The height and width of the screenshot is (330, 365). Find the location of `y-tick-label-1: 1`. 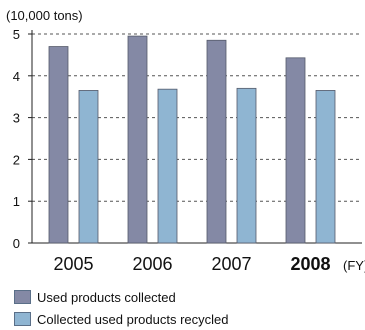

y-tick-label-1: 1 is located at coordinates (16, 201).